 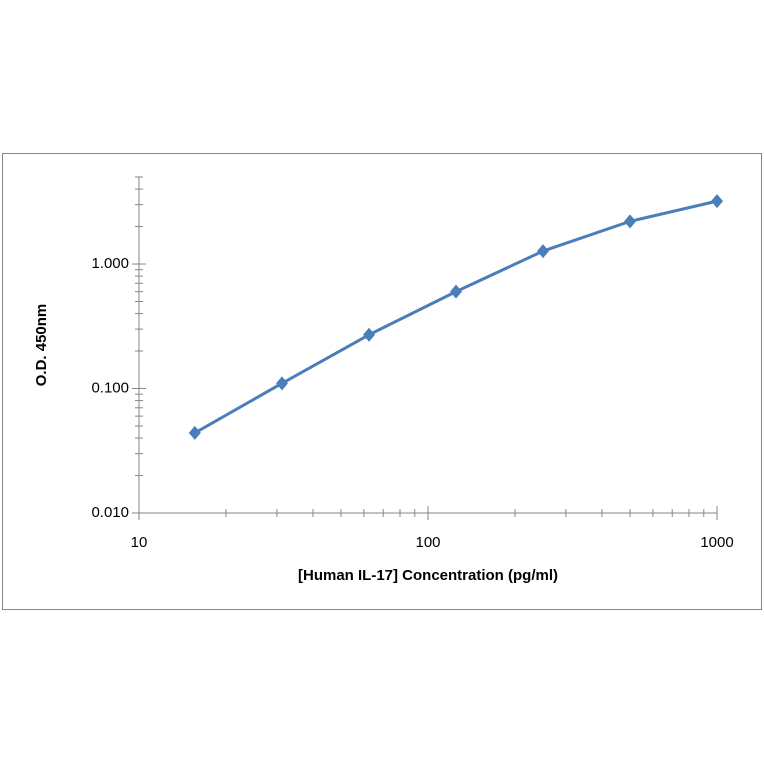 I want to click on y-tick-label: 0.010, so click(x=110, y=512).